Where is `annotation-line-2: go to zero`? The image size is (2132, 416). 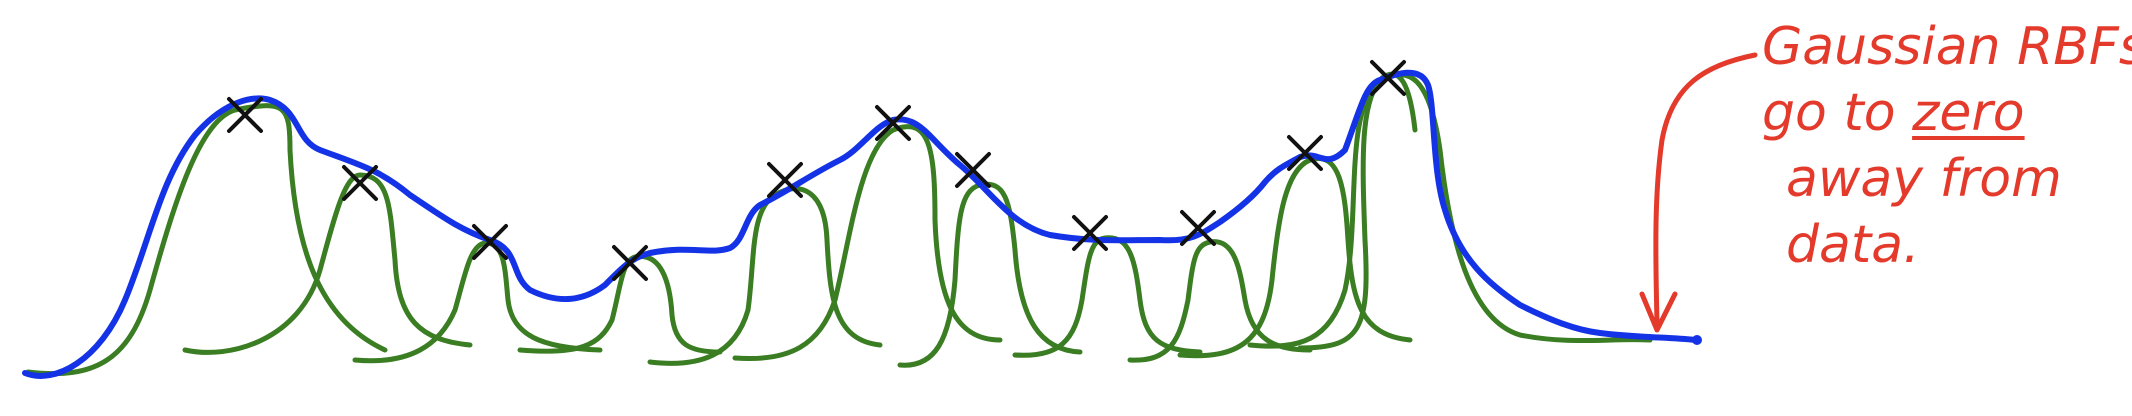 annotation-line-2: go to zero is located at coordinates (1942, 113).